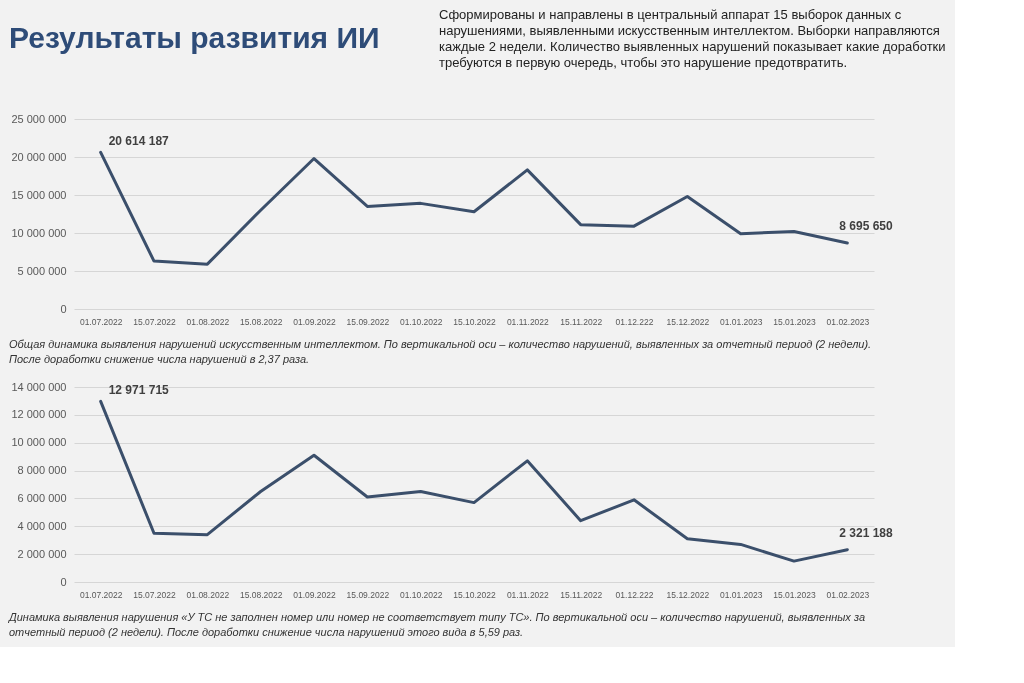  What do you see at coordinates (39, 194) in the screenshot?
I see `y-tick-label: 15 000 000` at bounding box center [39, 194].